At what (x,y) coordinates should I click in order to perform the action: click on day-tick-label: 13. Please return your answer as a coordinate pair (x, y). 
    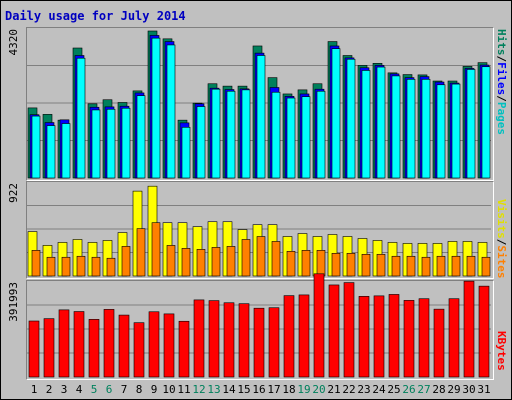
    Looking at the image, I should click on (213, 389).